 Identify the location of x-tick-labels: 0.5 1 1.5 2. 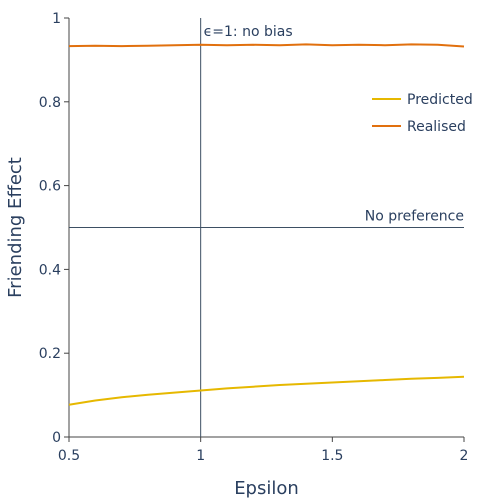
(263, 450).